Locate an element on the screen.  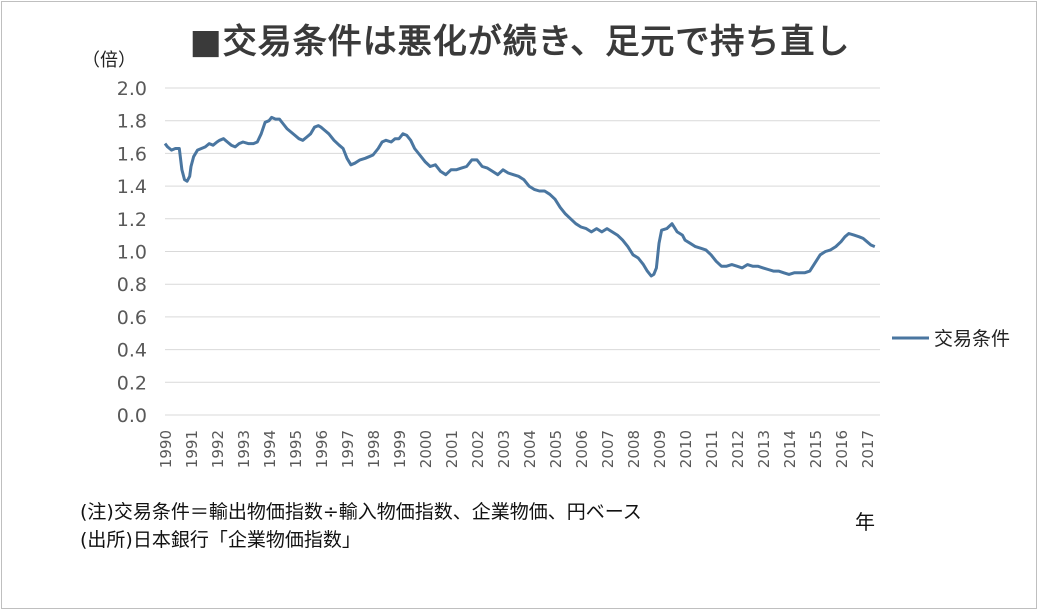
footnote-source: (出所)日本銀行「企業物価指数」 is located at coordinates (220, 540).